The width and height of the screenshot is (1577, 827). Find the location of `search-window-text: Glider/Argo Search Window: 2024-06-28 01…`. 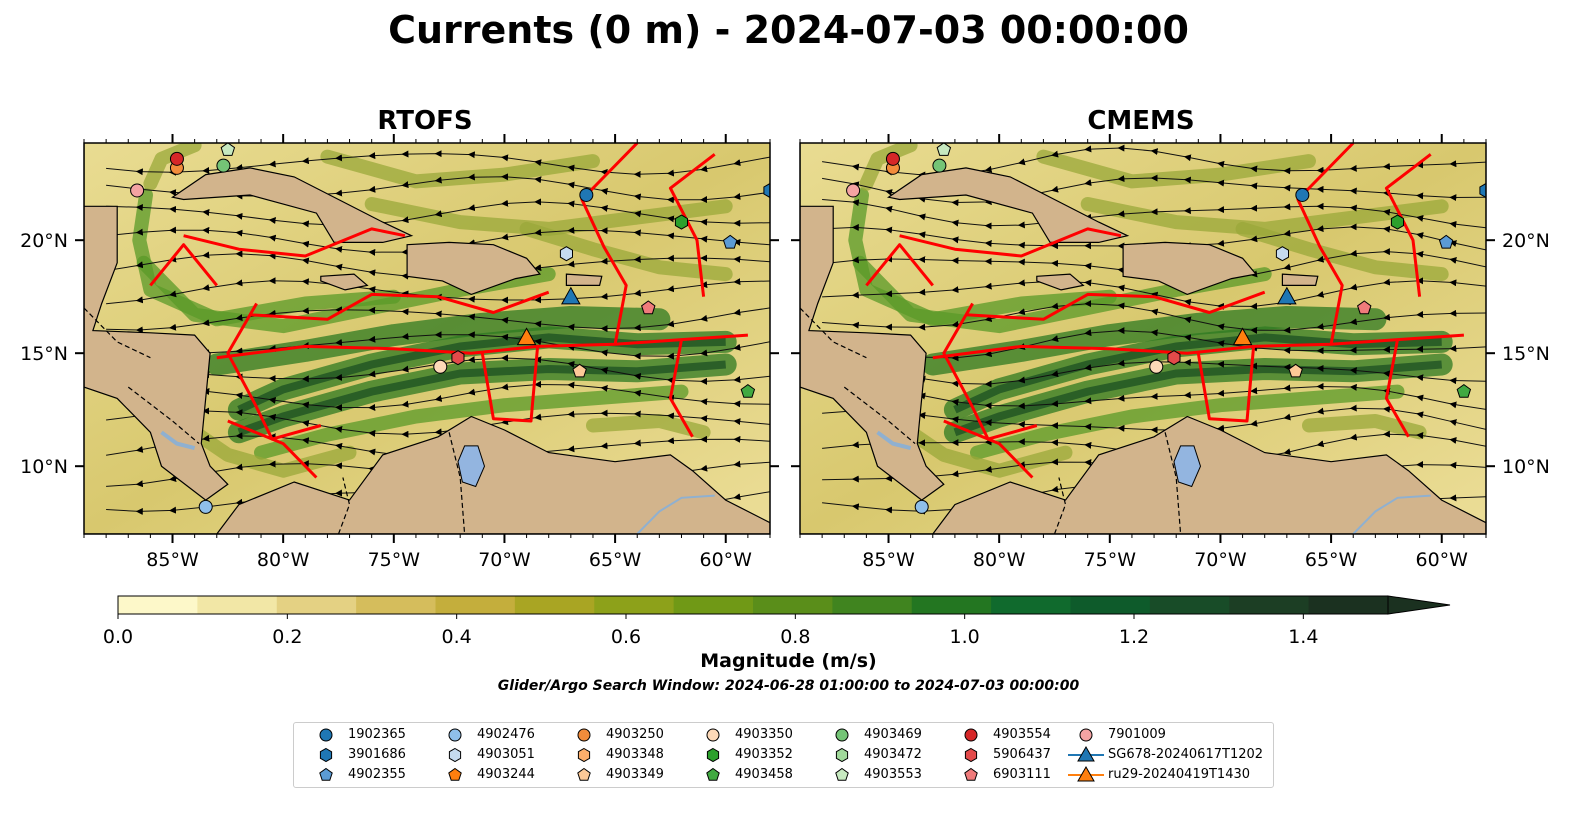

search-window-text: Glider/Argo Search Window: 2024-06-28 01… is located at coordinates (788, 686).